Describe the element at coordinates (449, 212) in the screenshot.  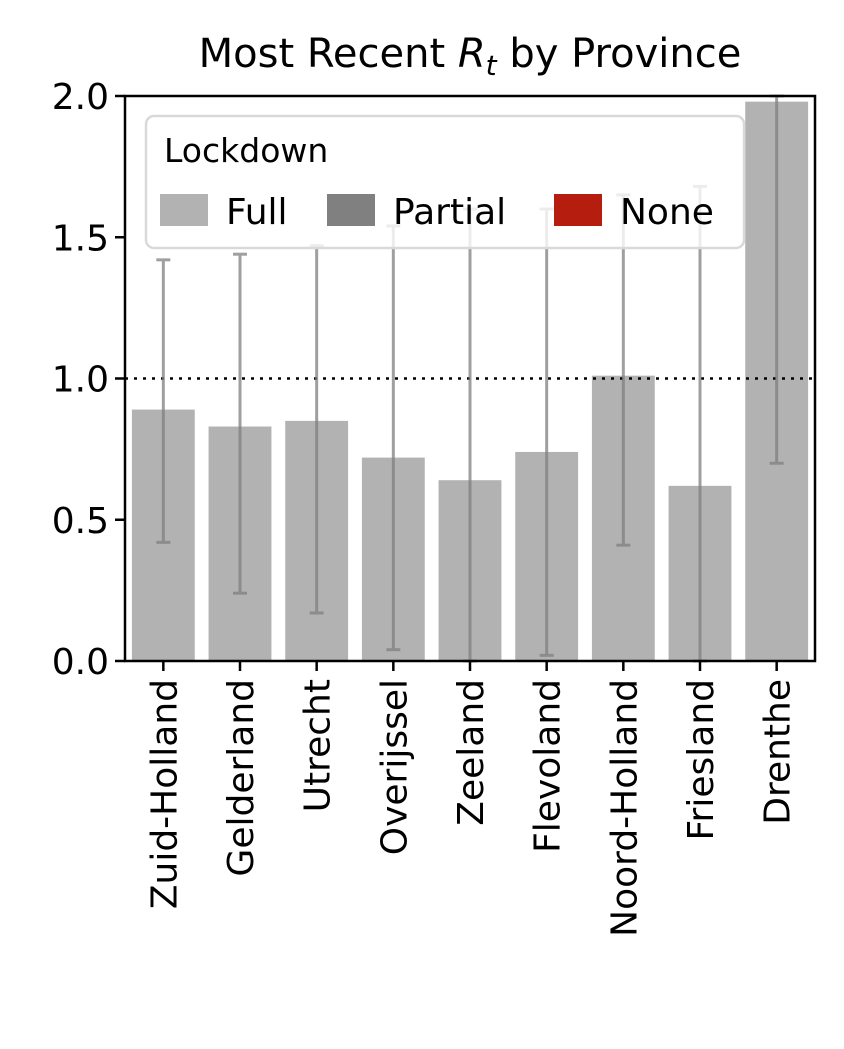
I see `legend-label-partial: Partial` at that location.